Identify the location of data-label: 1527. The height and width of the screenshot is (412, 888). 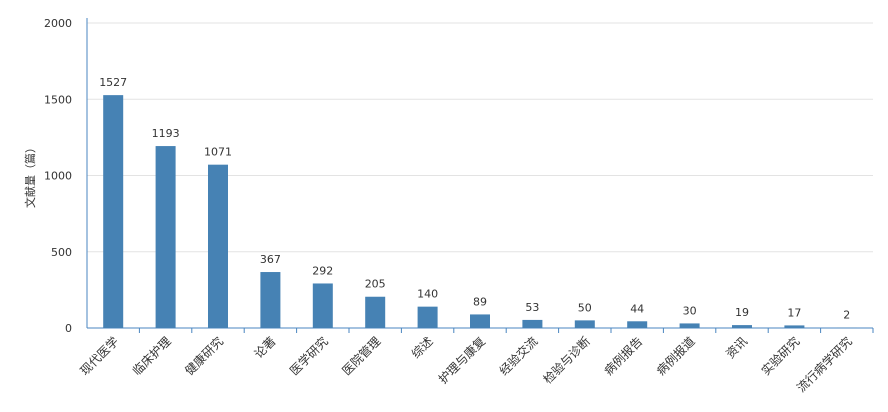
(113, 82).